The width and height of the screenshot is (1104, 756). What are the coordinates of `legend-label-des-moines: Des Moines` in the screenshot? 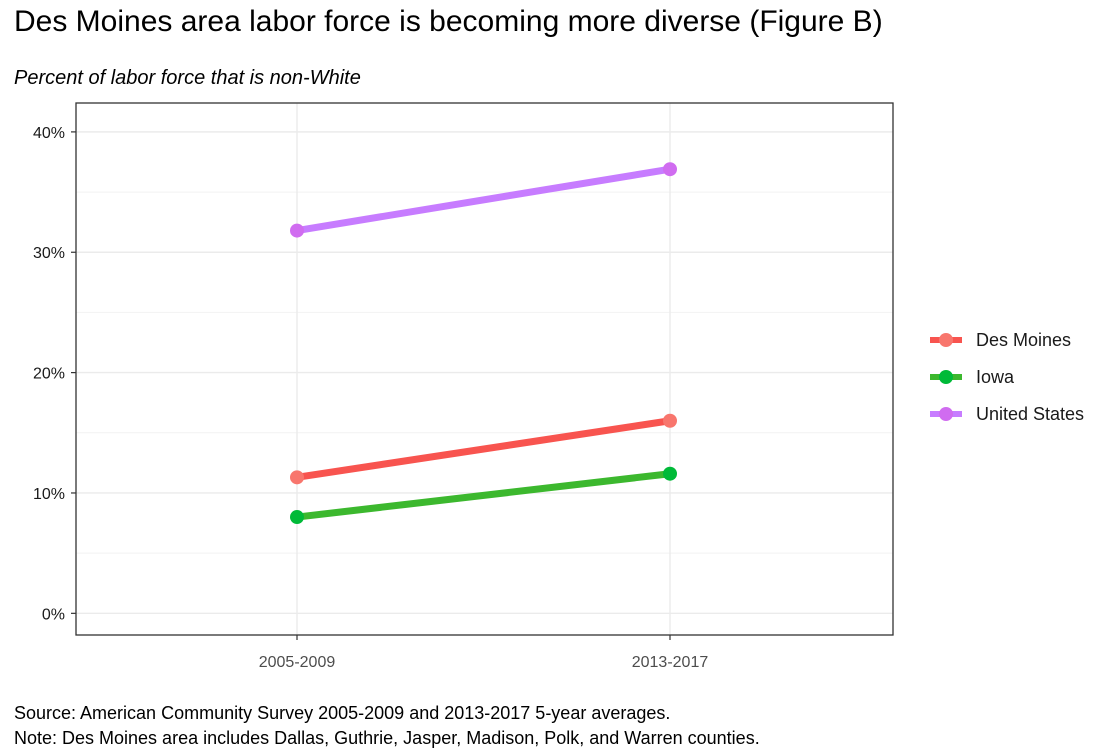 It's located at (1023, 340).